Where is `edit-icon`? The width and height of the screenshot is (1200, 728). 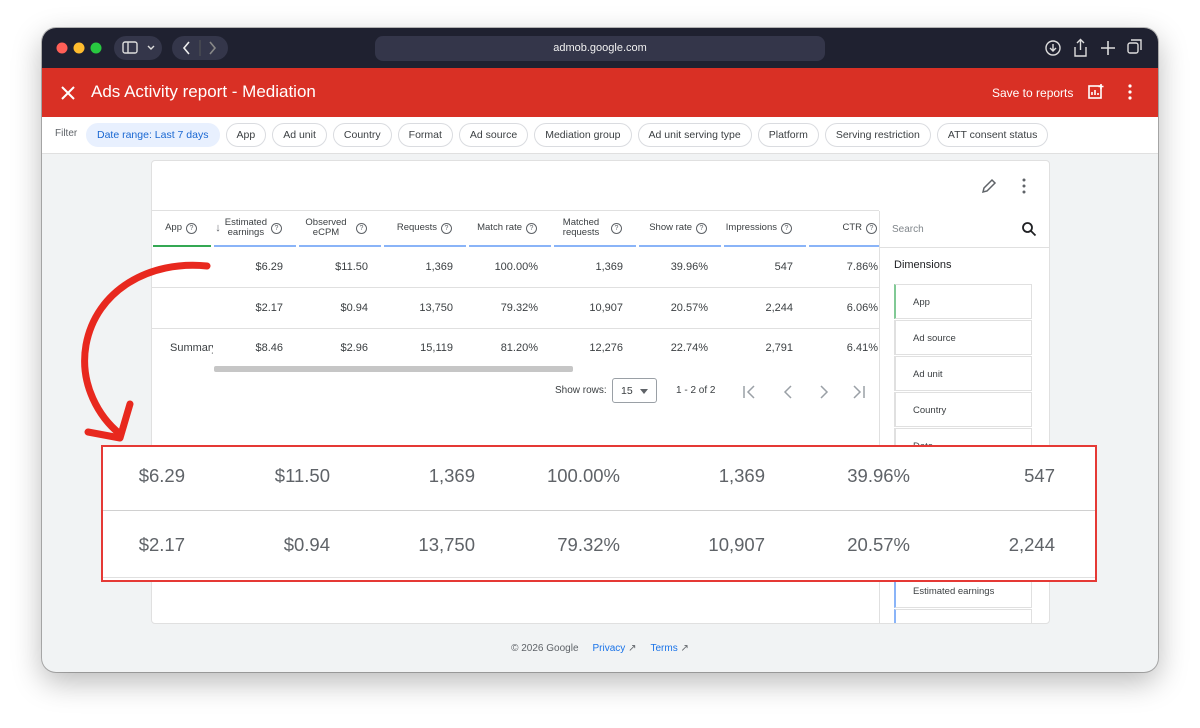 edit-icon is located at coordinates (989, 186).